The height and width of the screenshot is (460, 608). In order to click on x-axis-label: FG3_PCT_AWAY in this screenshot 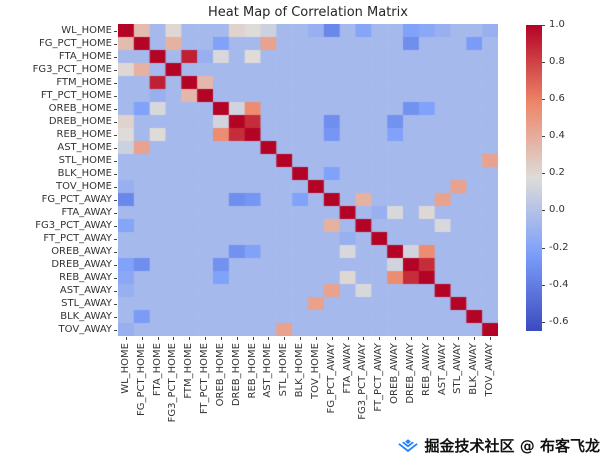, I will do `click(363, 381)`.